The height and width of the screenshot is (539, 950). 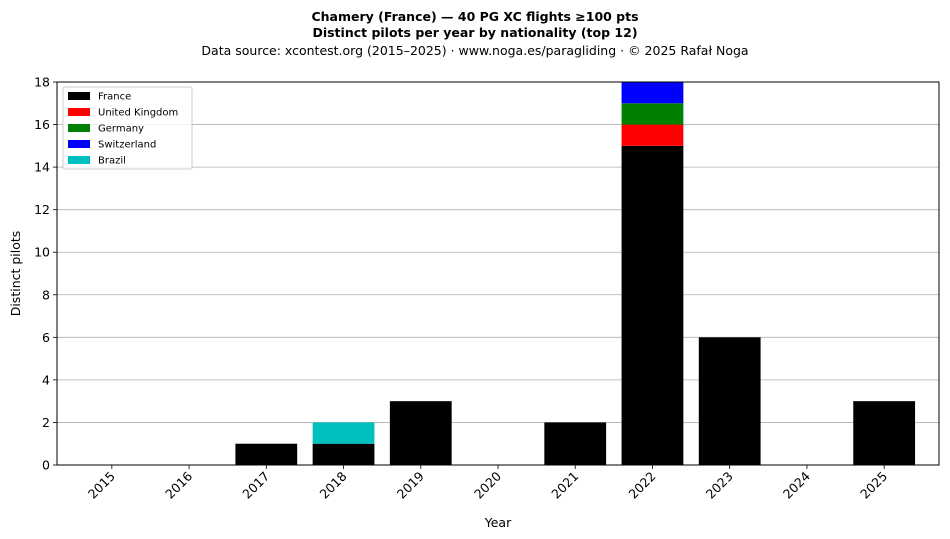 What do you see at coordinates (46, 422) in the screenshot?
I see `y-tick-label: 2` at bounding box center [46, 422].